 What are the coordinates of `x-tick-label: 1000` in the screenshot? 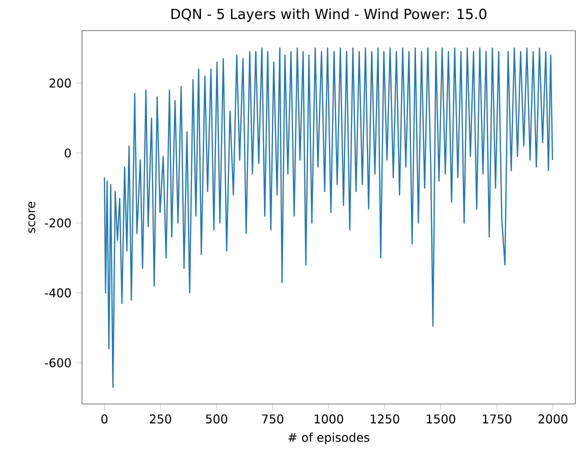 It's located at (329, 419).